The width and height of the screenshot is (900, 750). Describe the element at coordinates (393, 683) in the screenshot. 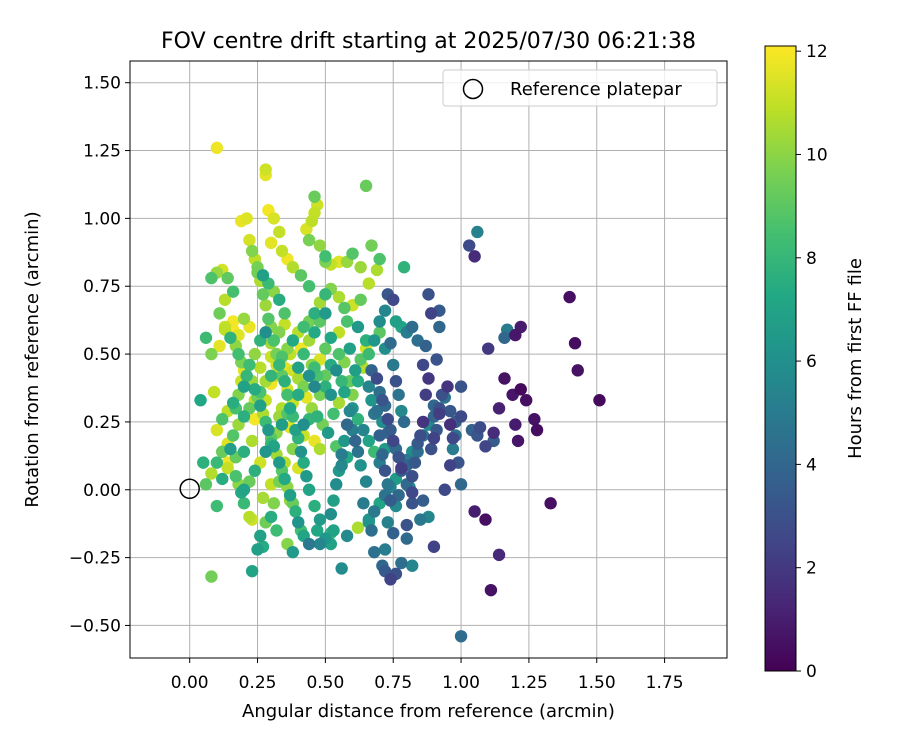

I see `x-tick-label: 0.75` at that location.